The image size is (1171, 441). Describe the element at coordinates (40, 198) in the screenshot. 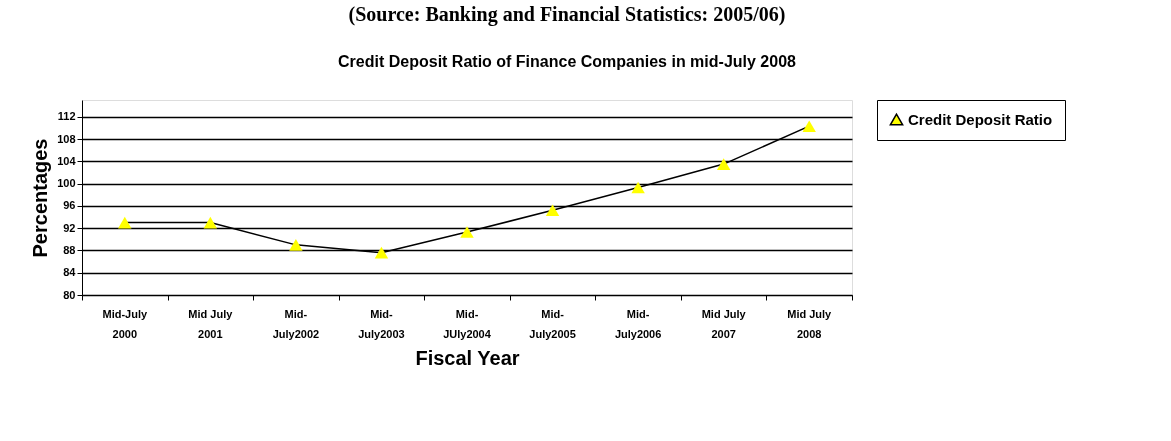

I see `y-axis-title: Percentages` at that location.